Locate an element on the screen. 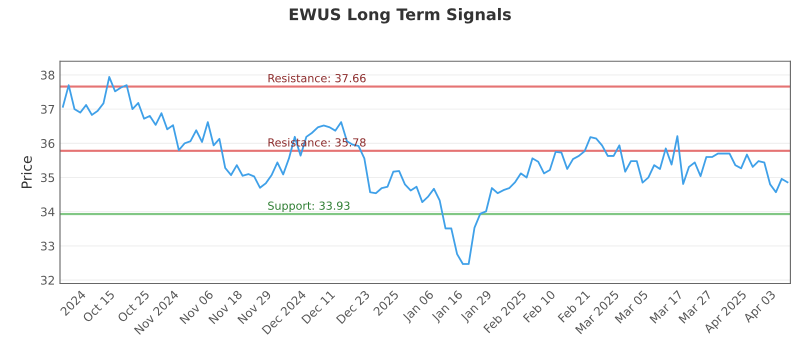 This screenshot has width=800, height=350. y-tick-label: 33 is located at coordinates (47, 246).